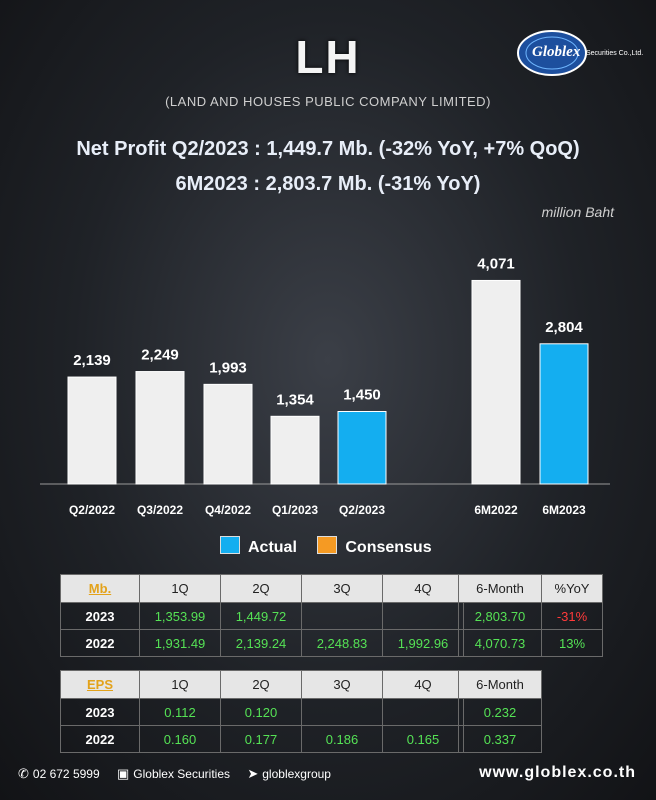 Image resolution: width=656 pixels, height=800 pixels. I want to click on bar-q2-2023, so click(362, 448).